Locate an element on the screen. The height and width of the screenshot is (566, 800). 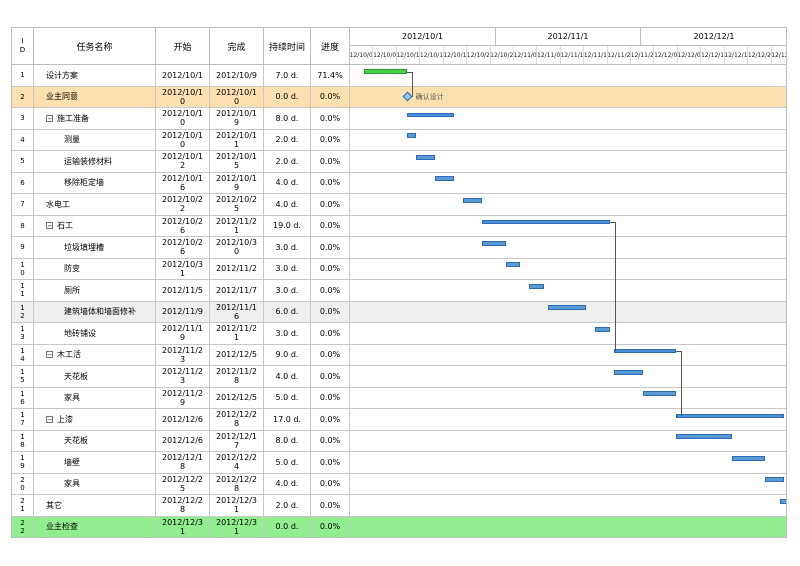
task-start: 2012/10/16 is located at coordinates (183, 182).